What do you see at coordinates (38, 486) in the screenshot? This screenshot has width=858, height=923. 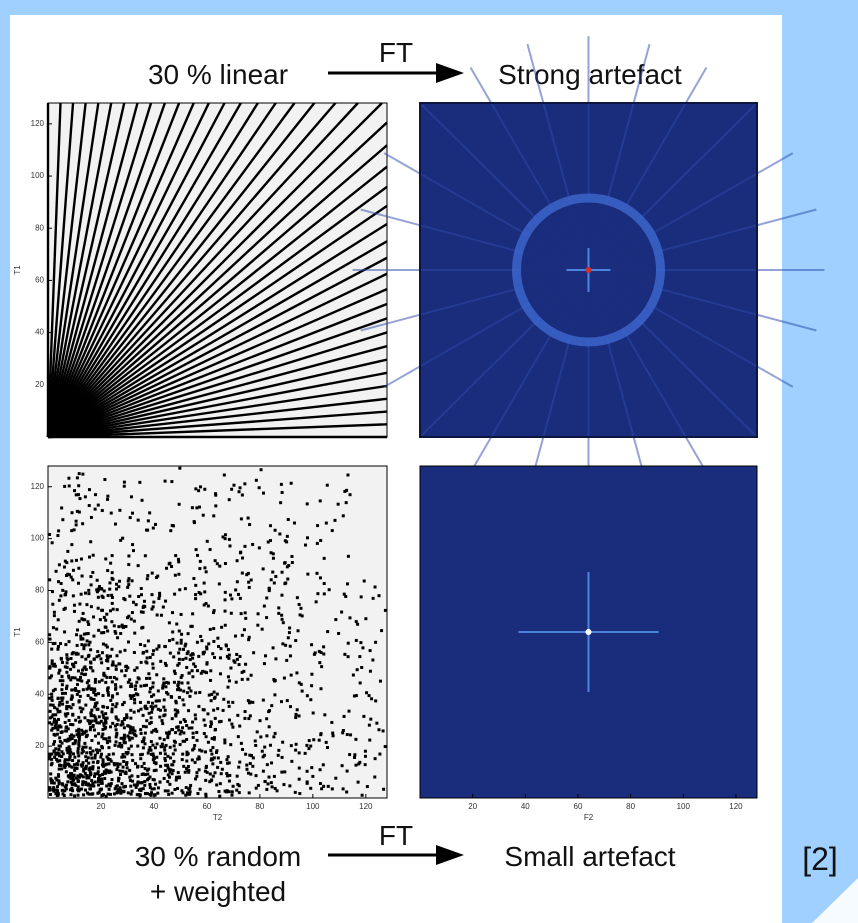 I see `y-tick-label: 120` at bounding box center [38, 486].